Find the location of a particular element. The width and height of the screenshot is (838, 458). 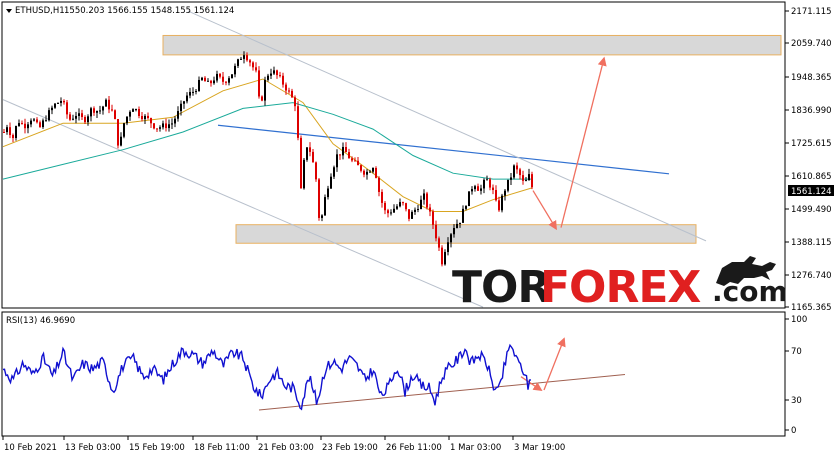

symbol-dropdown-icon is located at coordinates (9, 11).